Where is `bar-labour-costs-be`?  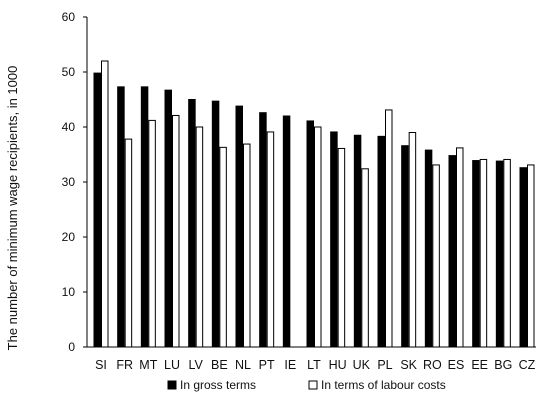 bar-labour-costs-be is located at coordinates (223, 247).